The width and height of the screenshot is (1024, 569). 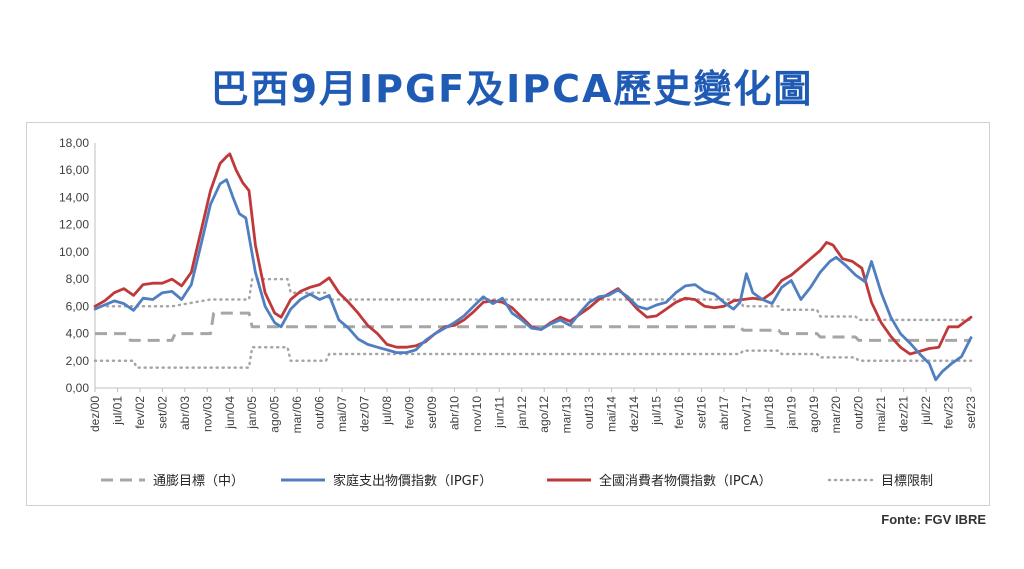 What do you see at coordinates (412, 481) in the screenshot?
I see `legend-label: 家庭支出物價指數（IPGF）` at bounding box center [412, 481].